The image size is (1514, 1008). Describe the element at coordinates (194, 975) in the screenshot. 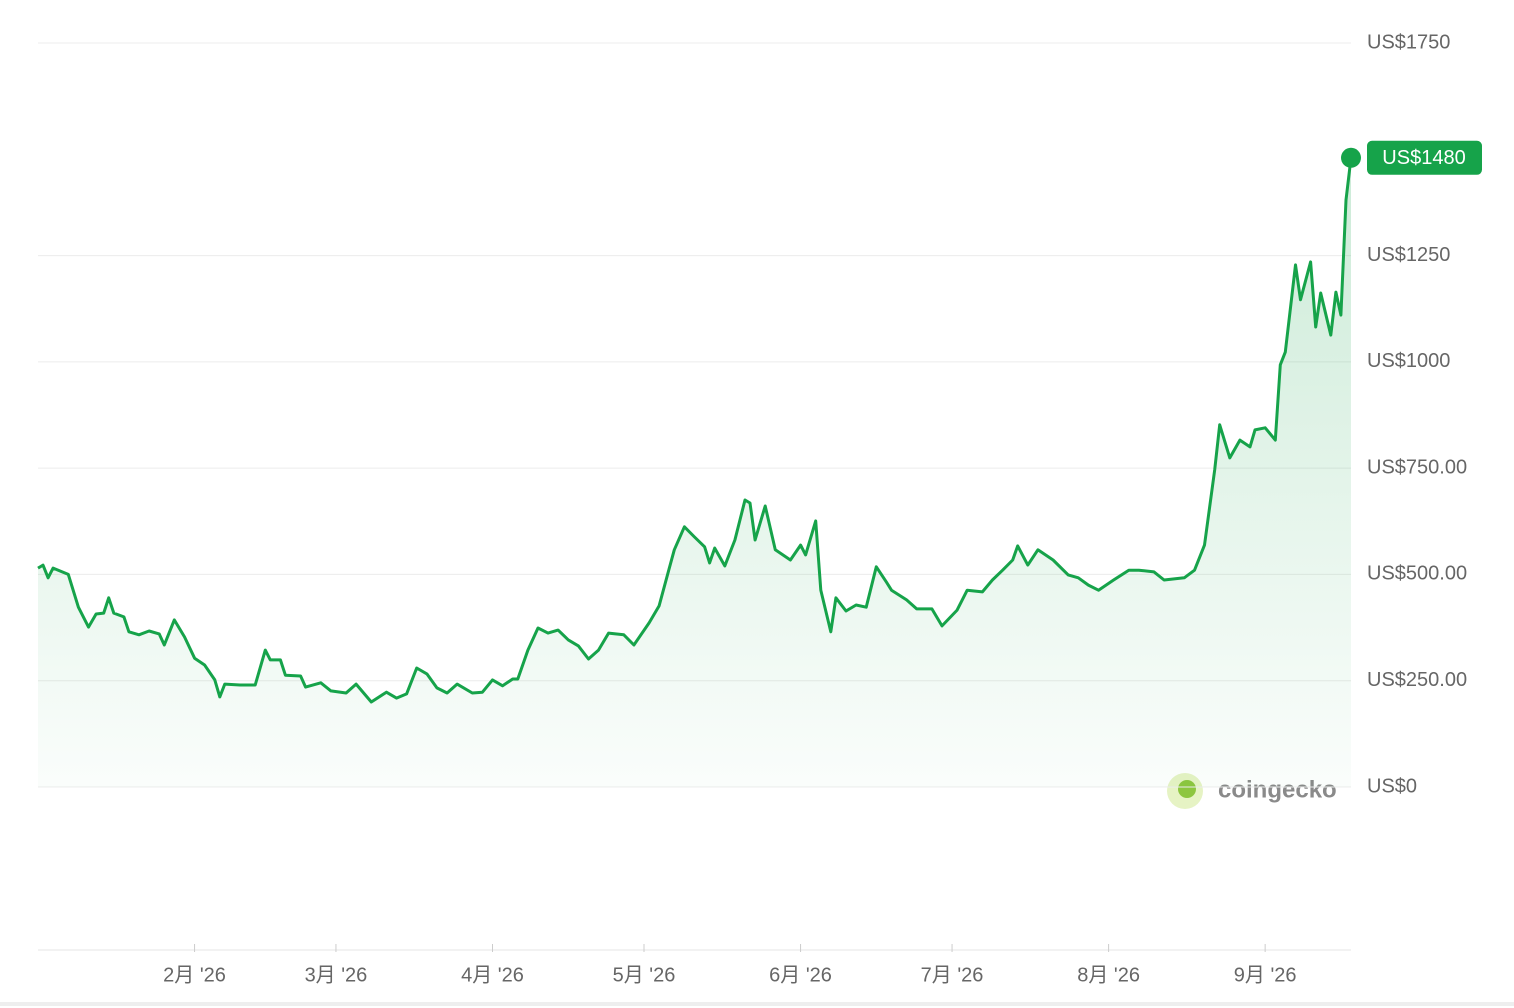

I see `x-tick-label: 2月 '26` at that location.